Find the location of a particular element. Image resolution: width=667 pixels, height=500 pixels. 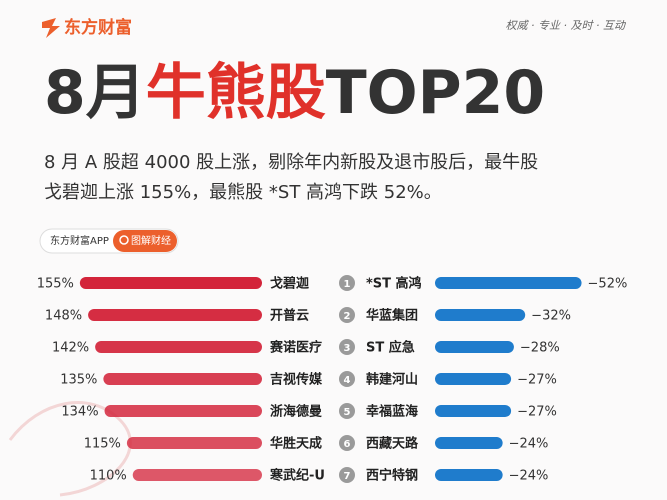

value-label: −32% is located at coordinates (551, 316).